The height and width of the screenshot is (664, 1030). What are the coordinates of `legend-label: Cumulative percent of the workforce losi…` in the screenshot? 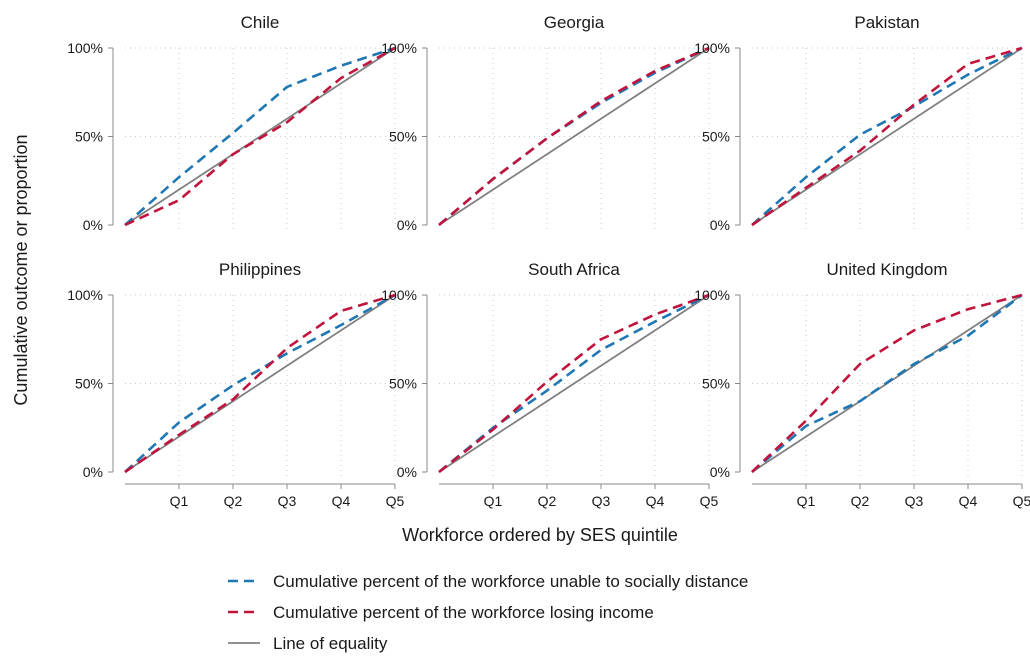 It's located at (463, 612).